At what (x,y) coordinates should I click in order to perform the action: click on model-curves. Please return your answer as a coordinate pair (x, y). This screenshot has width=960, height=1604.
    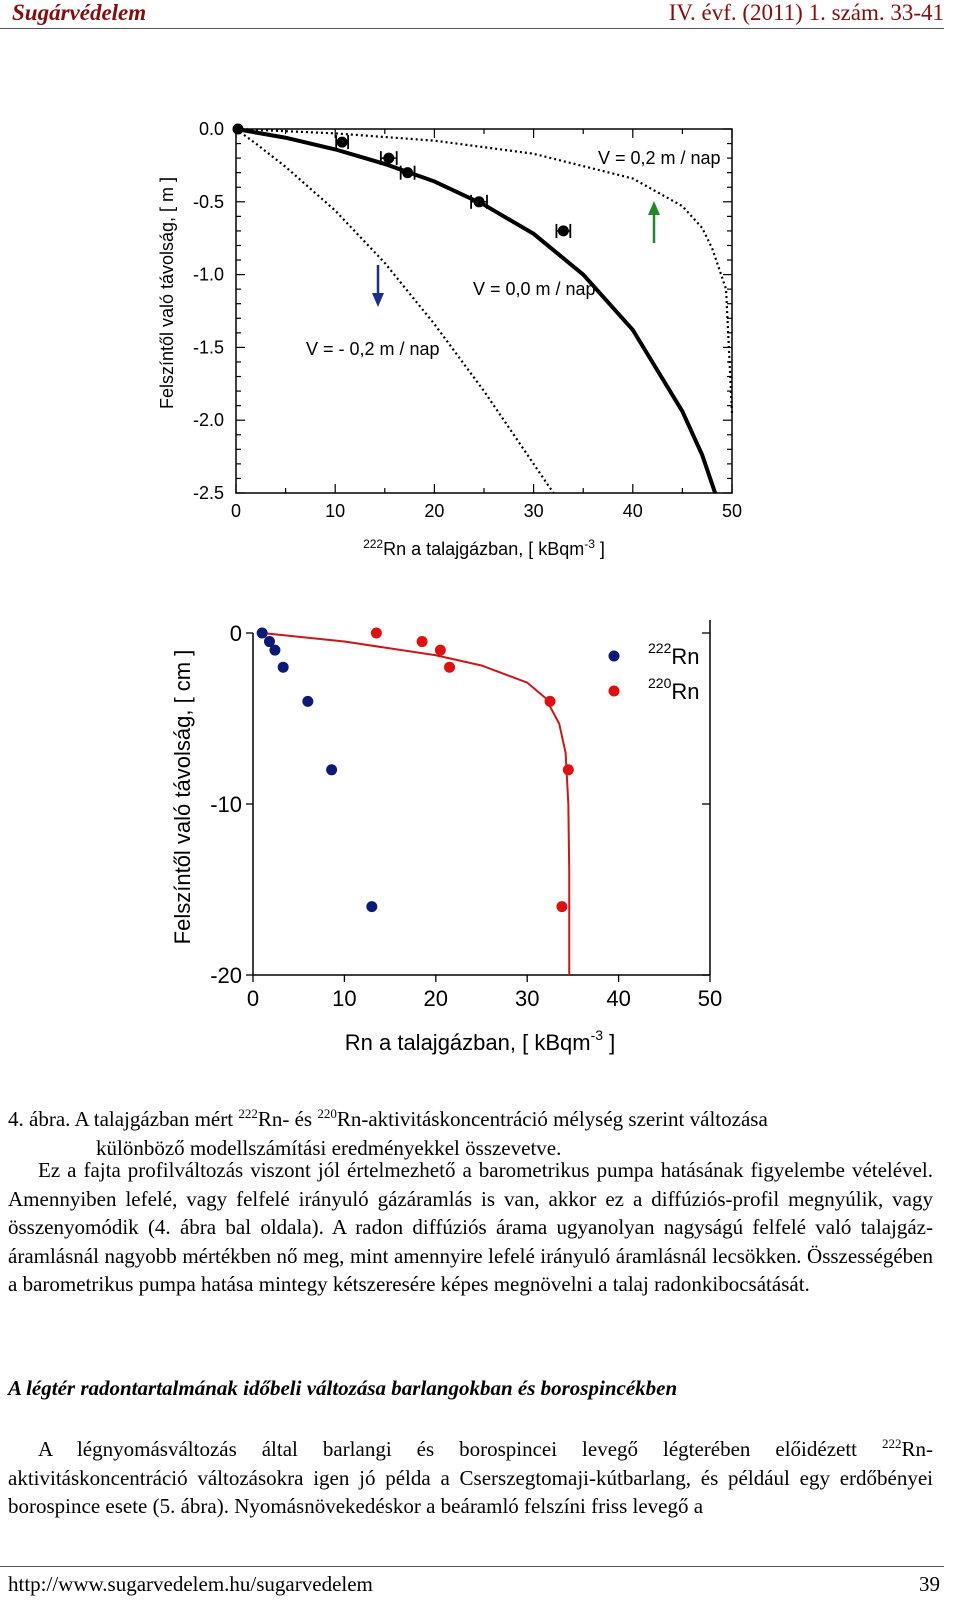
    Looking at the image, I should click on (484, 310).